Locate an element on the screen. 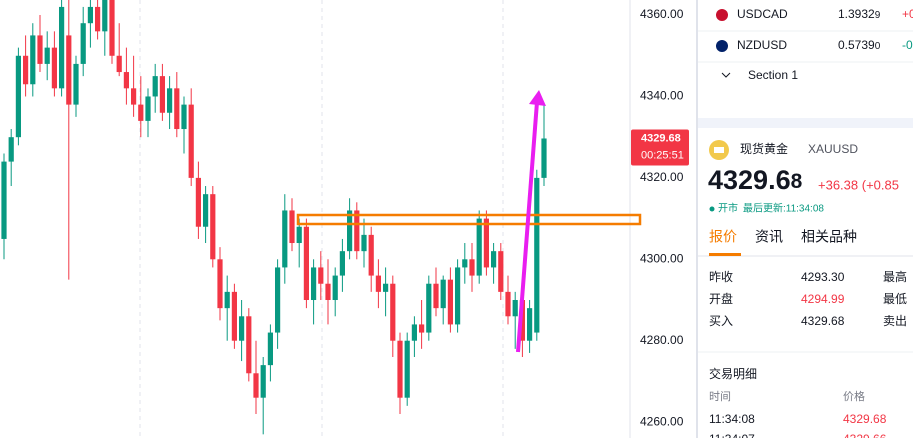 This screenshot has height=438, width=913. symbol: USDCAD is located at coordinates (762, 14).